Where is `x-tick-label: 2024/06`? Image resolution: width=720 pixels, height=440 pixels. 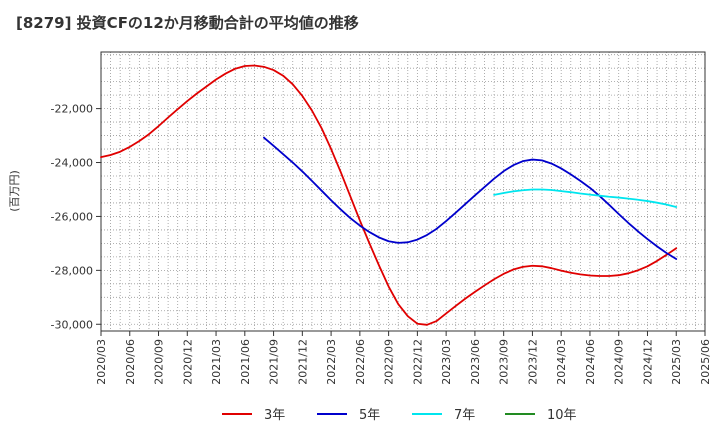
x-tick-label: 2024/06 is located at coordinates (590, 362).